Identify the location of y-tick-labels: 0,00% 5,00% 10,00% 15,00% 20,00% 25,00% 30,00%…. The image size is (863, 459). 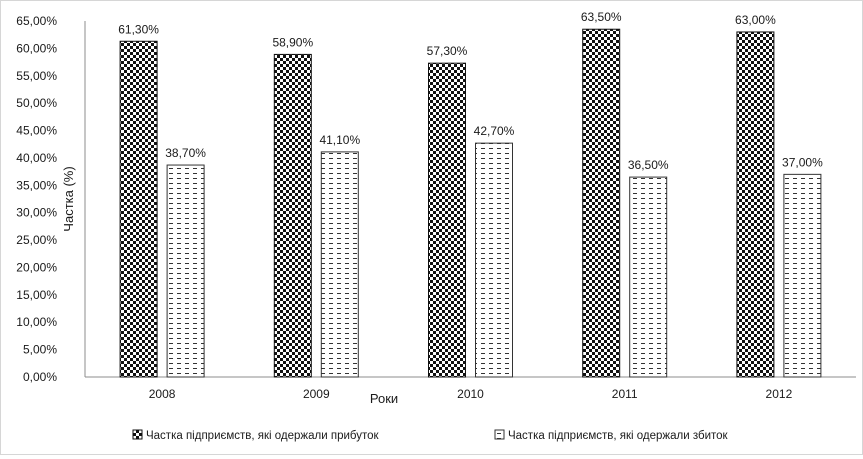
(36, 199).